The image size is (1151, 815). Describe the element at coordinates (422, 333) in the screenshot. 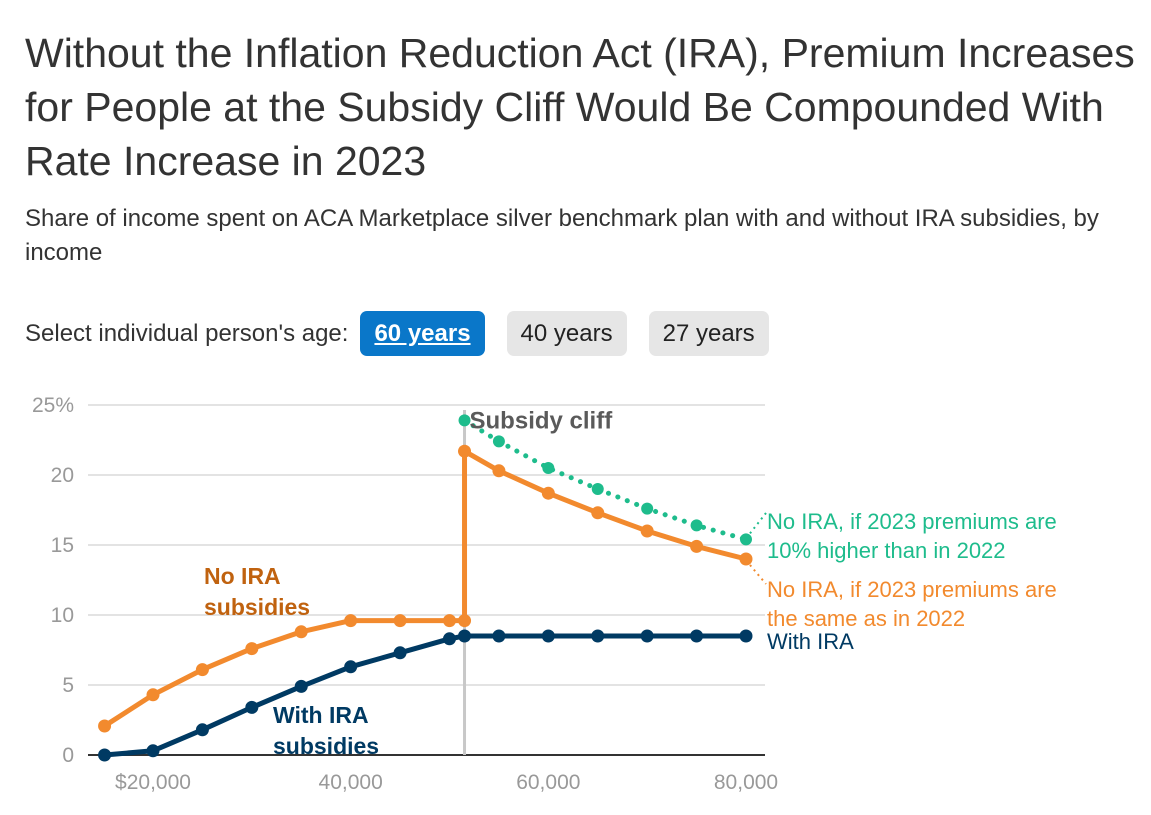

I see `age-button-60: 60 years` at that location.